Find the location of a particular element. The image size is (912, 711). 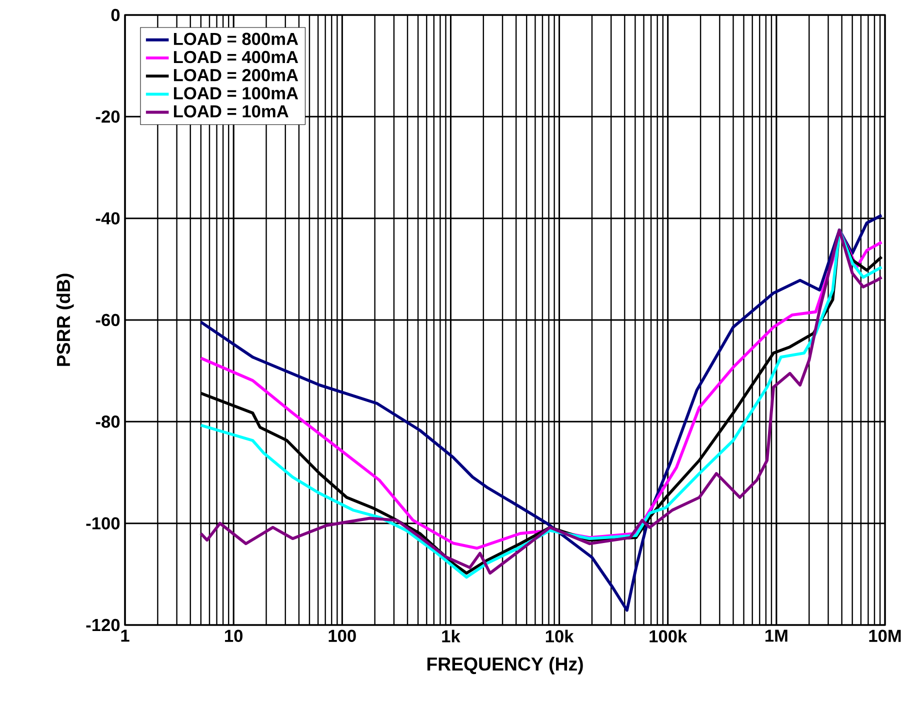

x-tick-label: 100 is located at coordinates (342, 636).